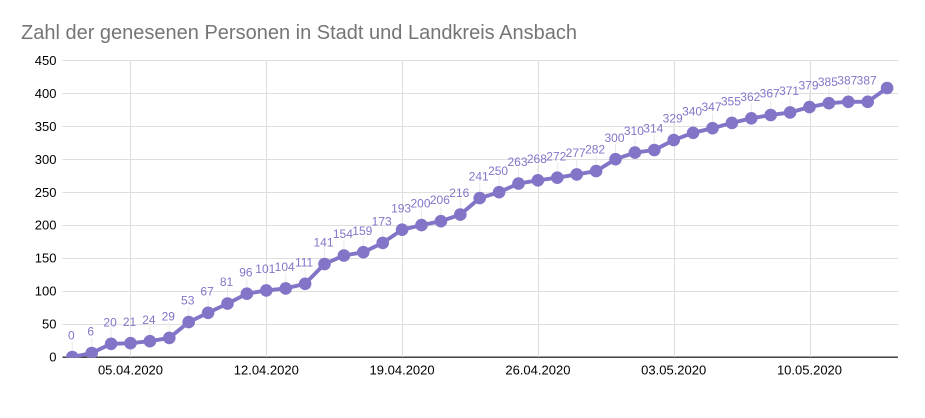 This screenshot has width=925, height=418. Describe the element at coordinates (46, 93) in the screenshot. I see `svg-text: 400` at that location.